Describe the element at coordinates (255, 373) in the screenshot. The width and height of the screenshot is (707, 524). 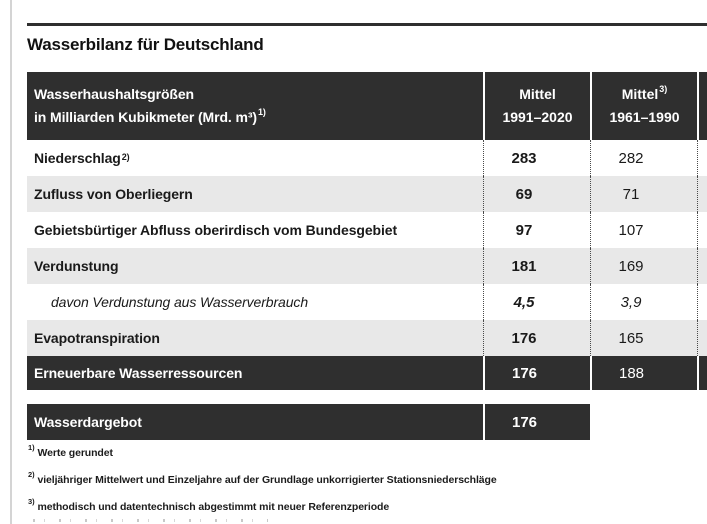
I see `row-label: Erneuerbare Wasserressourcen` at that location.